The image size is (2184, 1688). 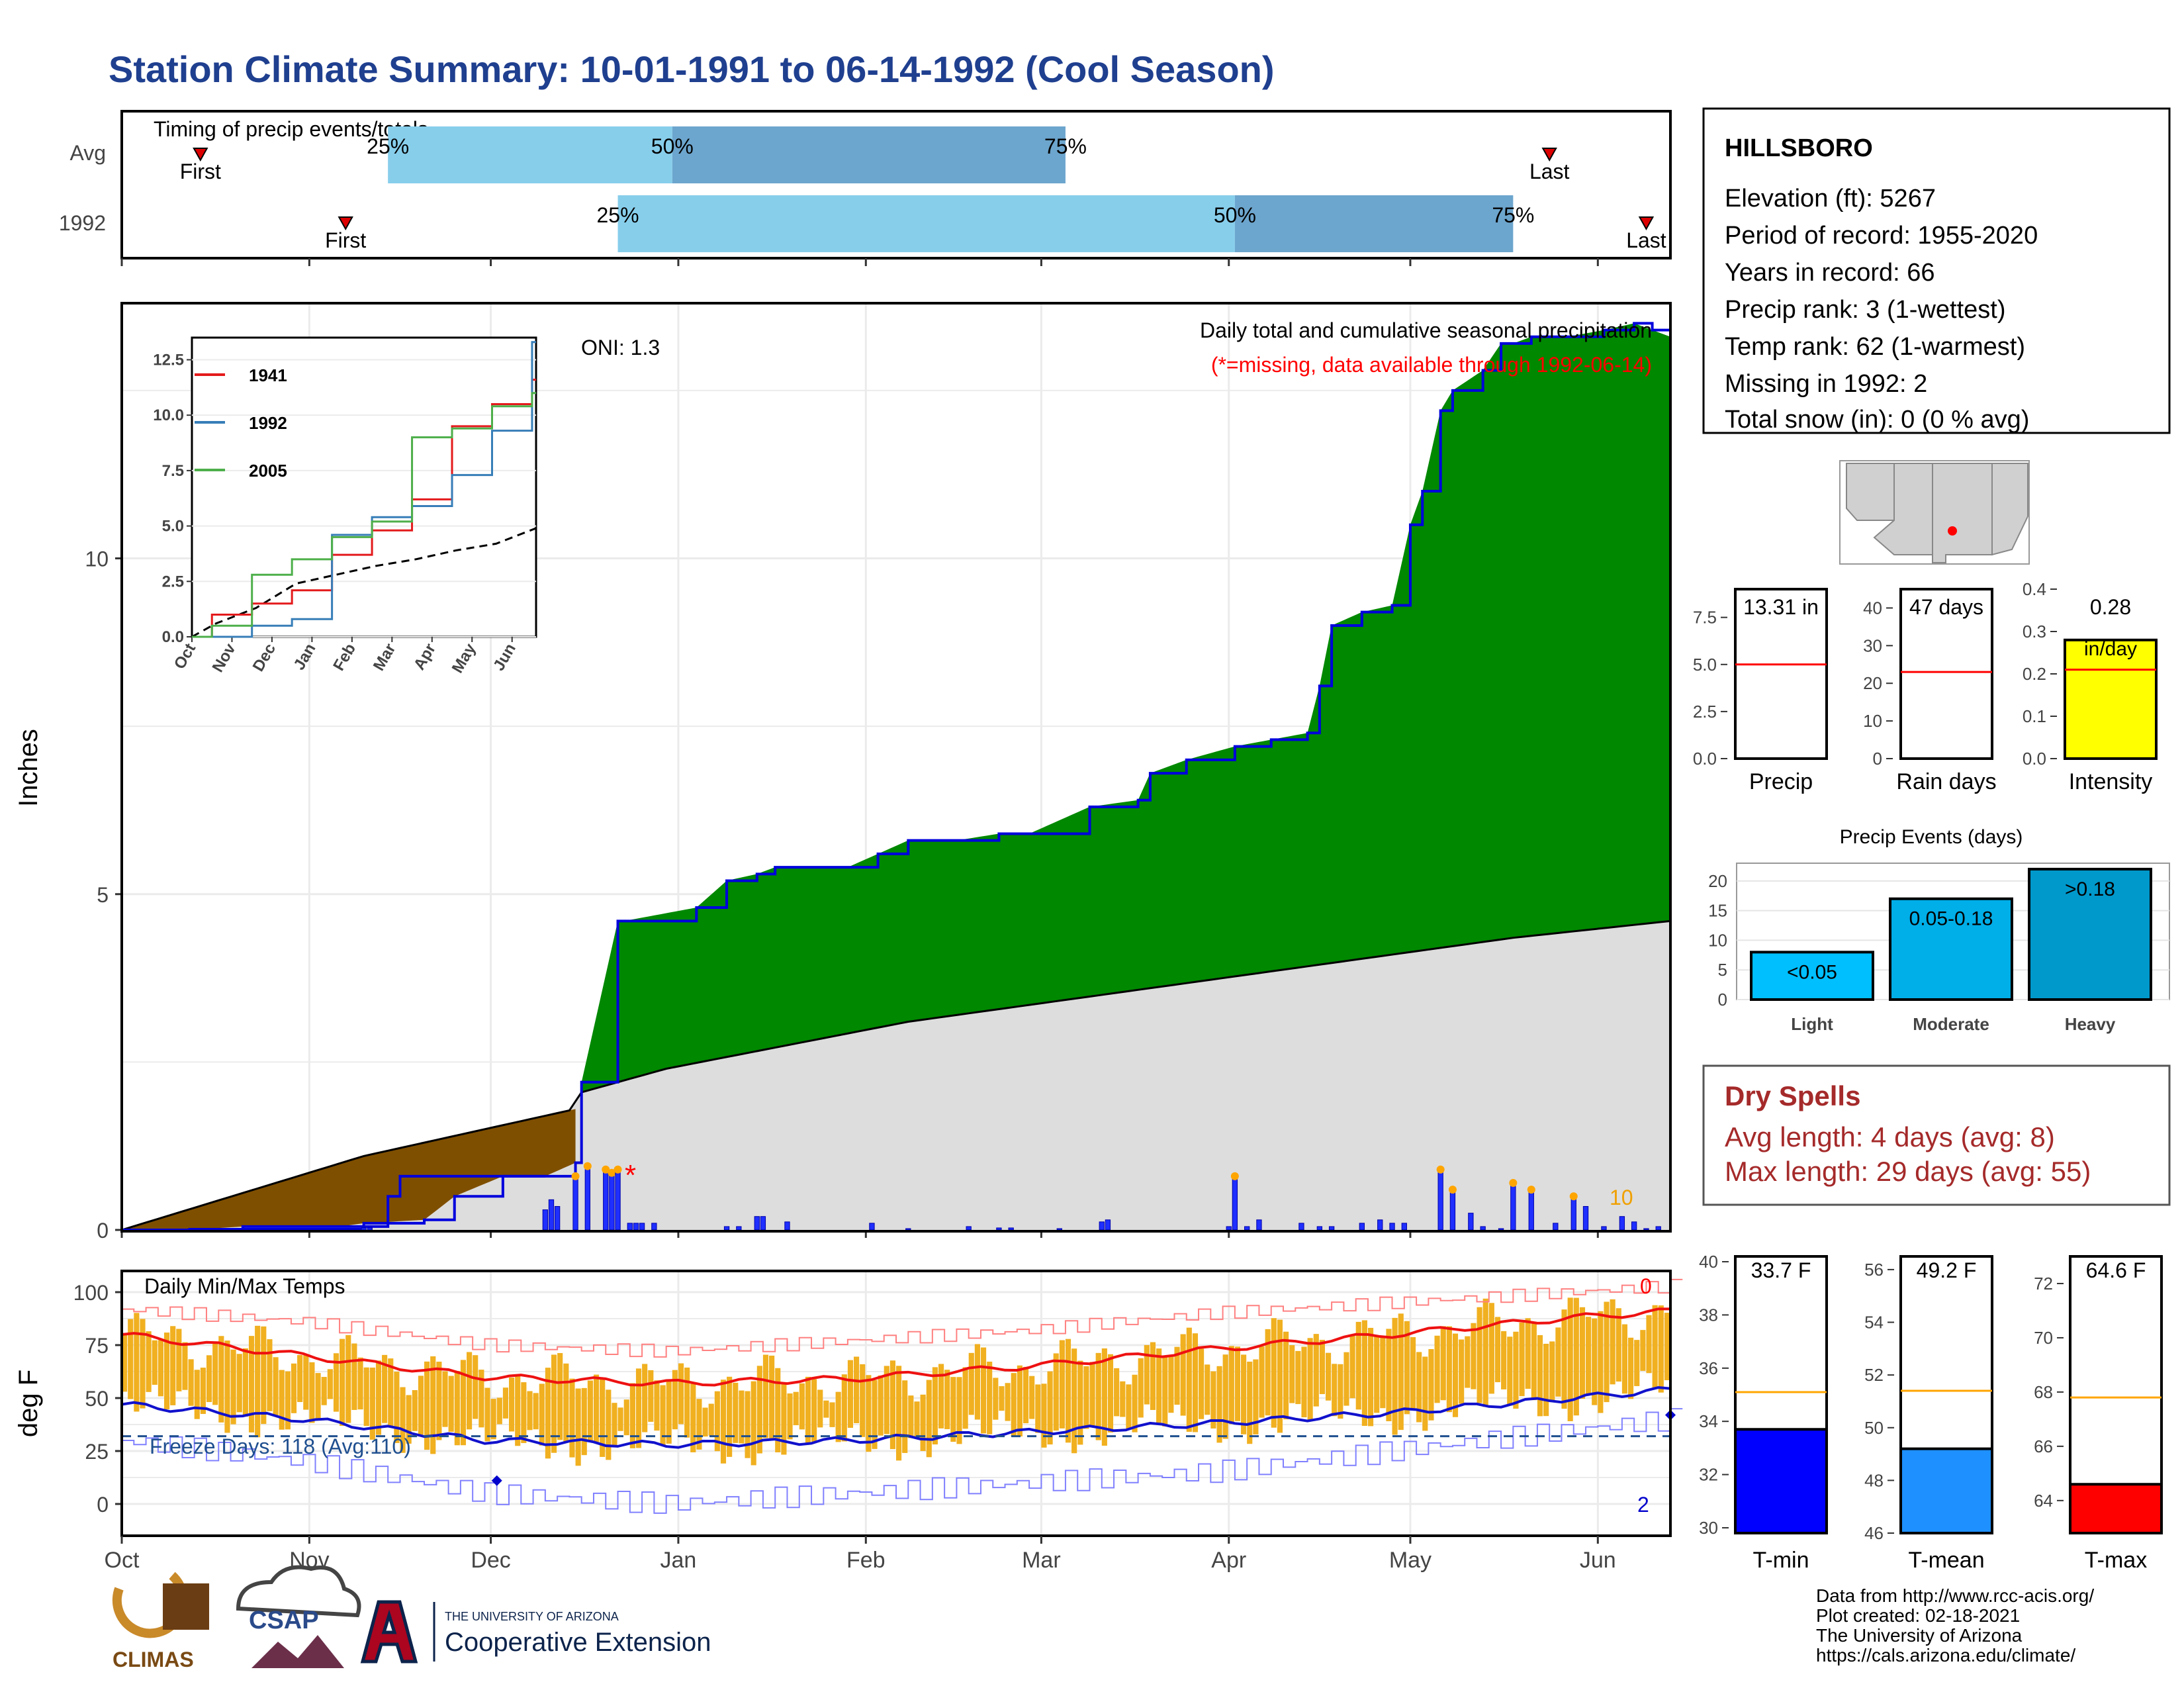 I want to click on ua-bottom-text: Cooperative Extension, so click(x=578, y=1642).